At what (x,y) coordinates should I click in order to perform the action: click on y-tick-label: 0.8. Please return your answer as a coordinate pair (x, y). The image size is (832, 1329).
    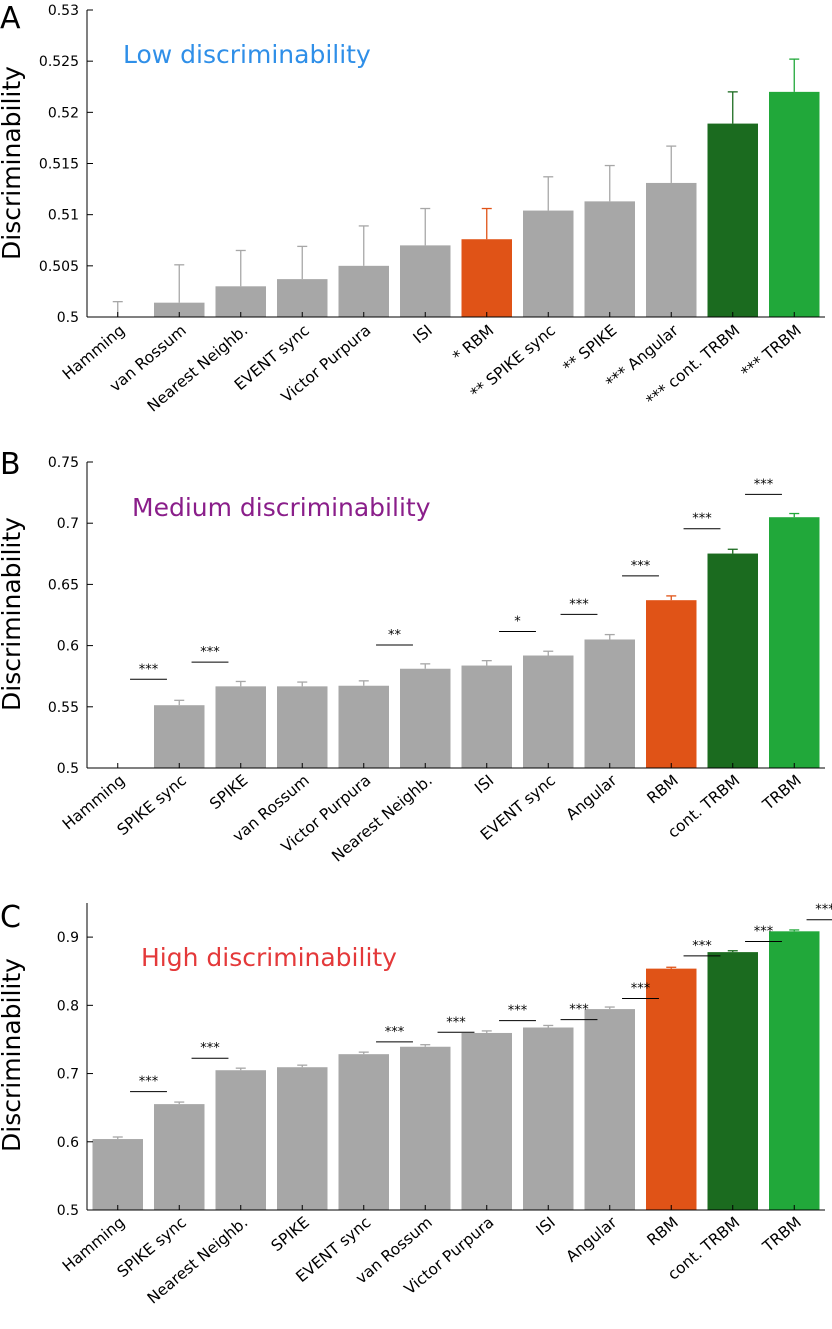
    Looking at the image, I should click on (68, 1006).